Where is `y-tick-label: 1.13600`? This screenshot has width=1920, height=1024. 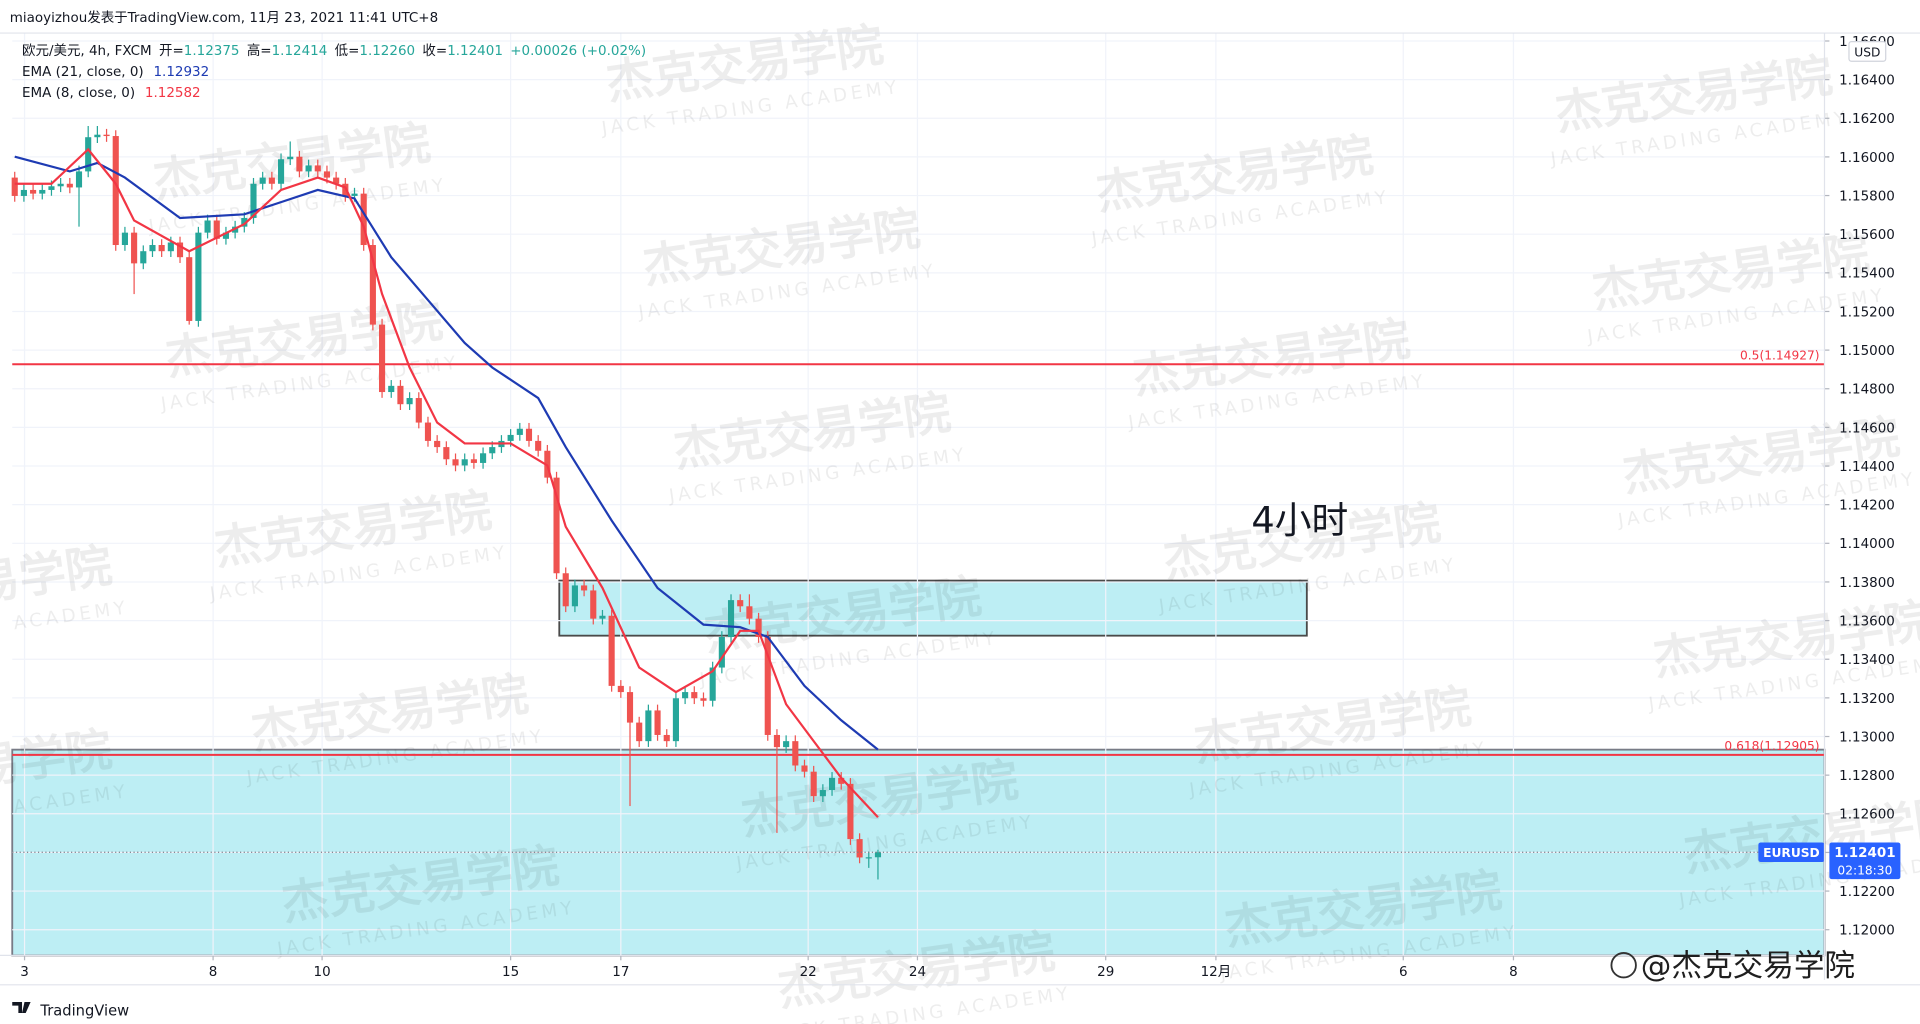 y-tick-label: 1.13600 is located at coordinates (1867, 621).